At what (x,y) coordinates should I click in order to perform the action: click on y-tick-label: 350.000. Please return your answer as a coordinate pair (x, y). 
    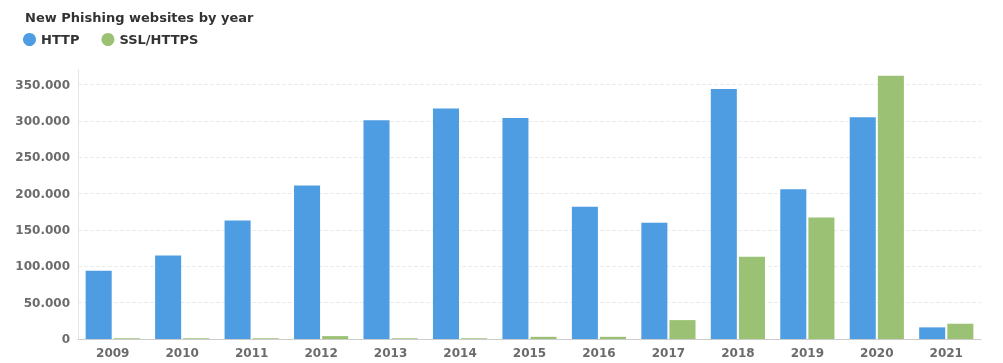
    Looking at the image, I should click on (42, 84).